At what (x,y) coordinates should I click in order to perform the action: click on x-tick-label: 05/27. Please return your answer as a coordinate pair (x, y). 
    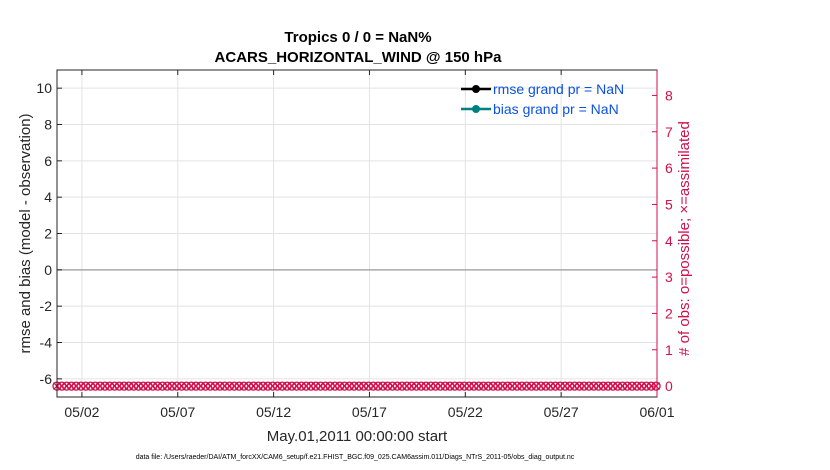
    Looking at the image, I should click on (561, 412).